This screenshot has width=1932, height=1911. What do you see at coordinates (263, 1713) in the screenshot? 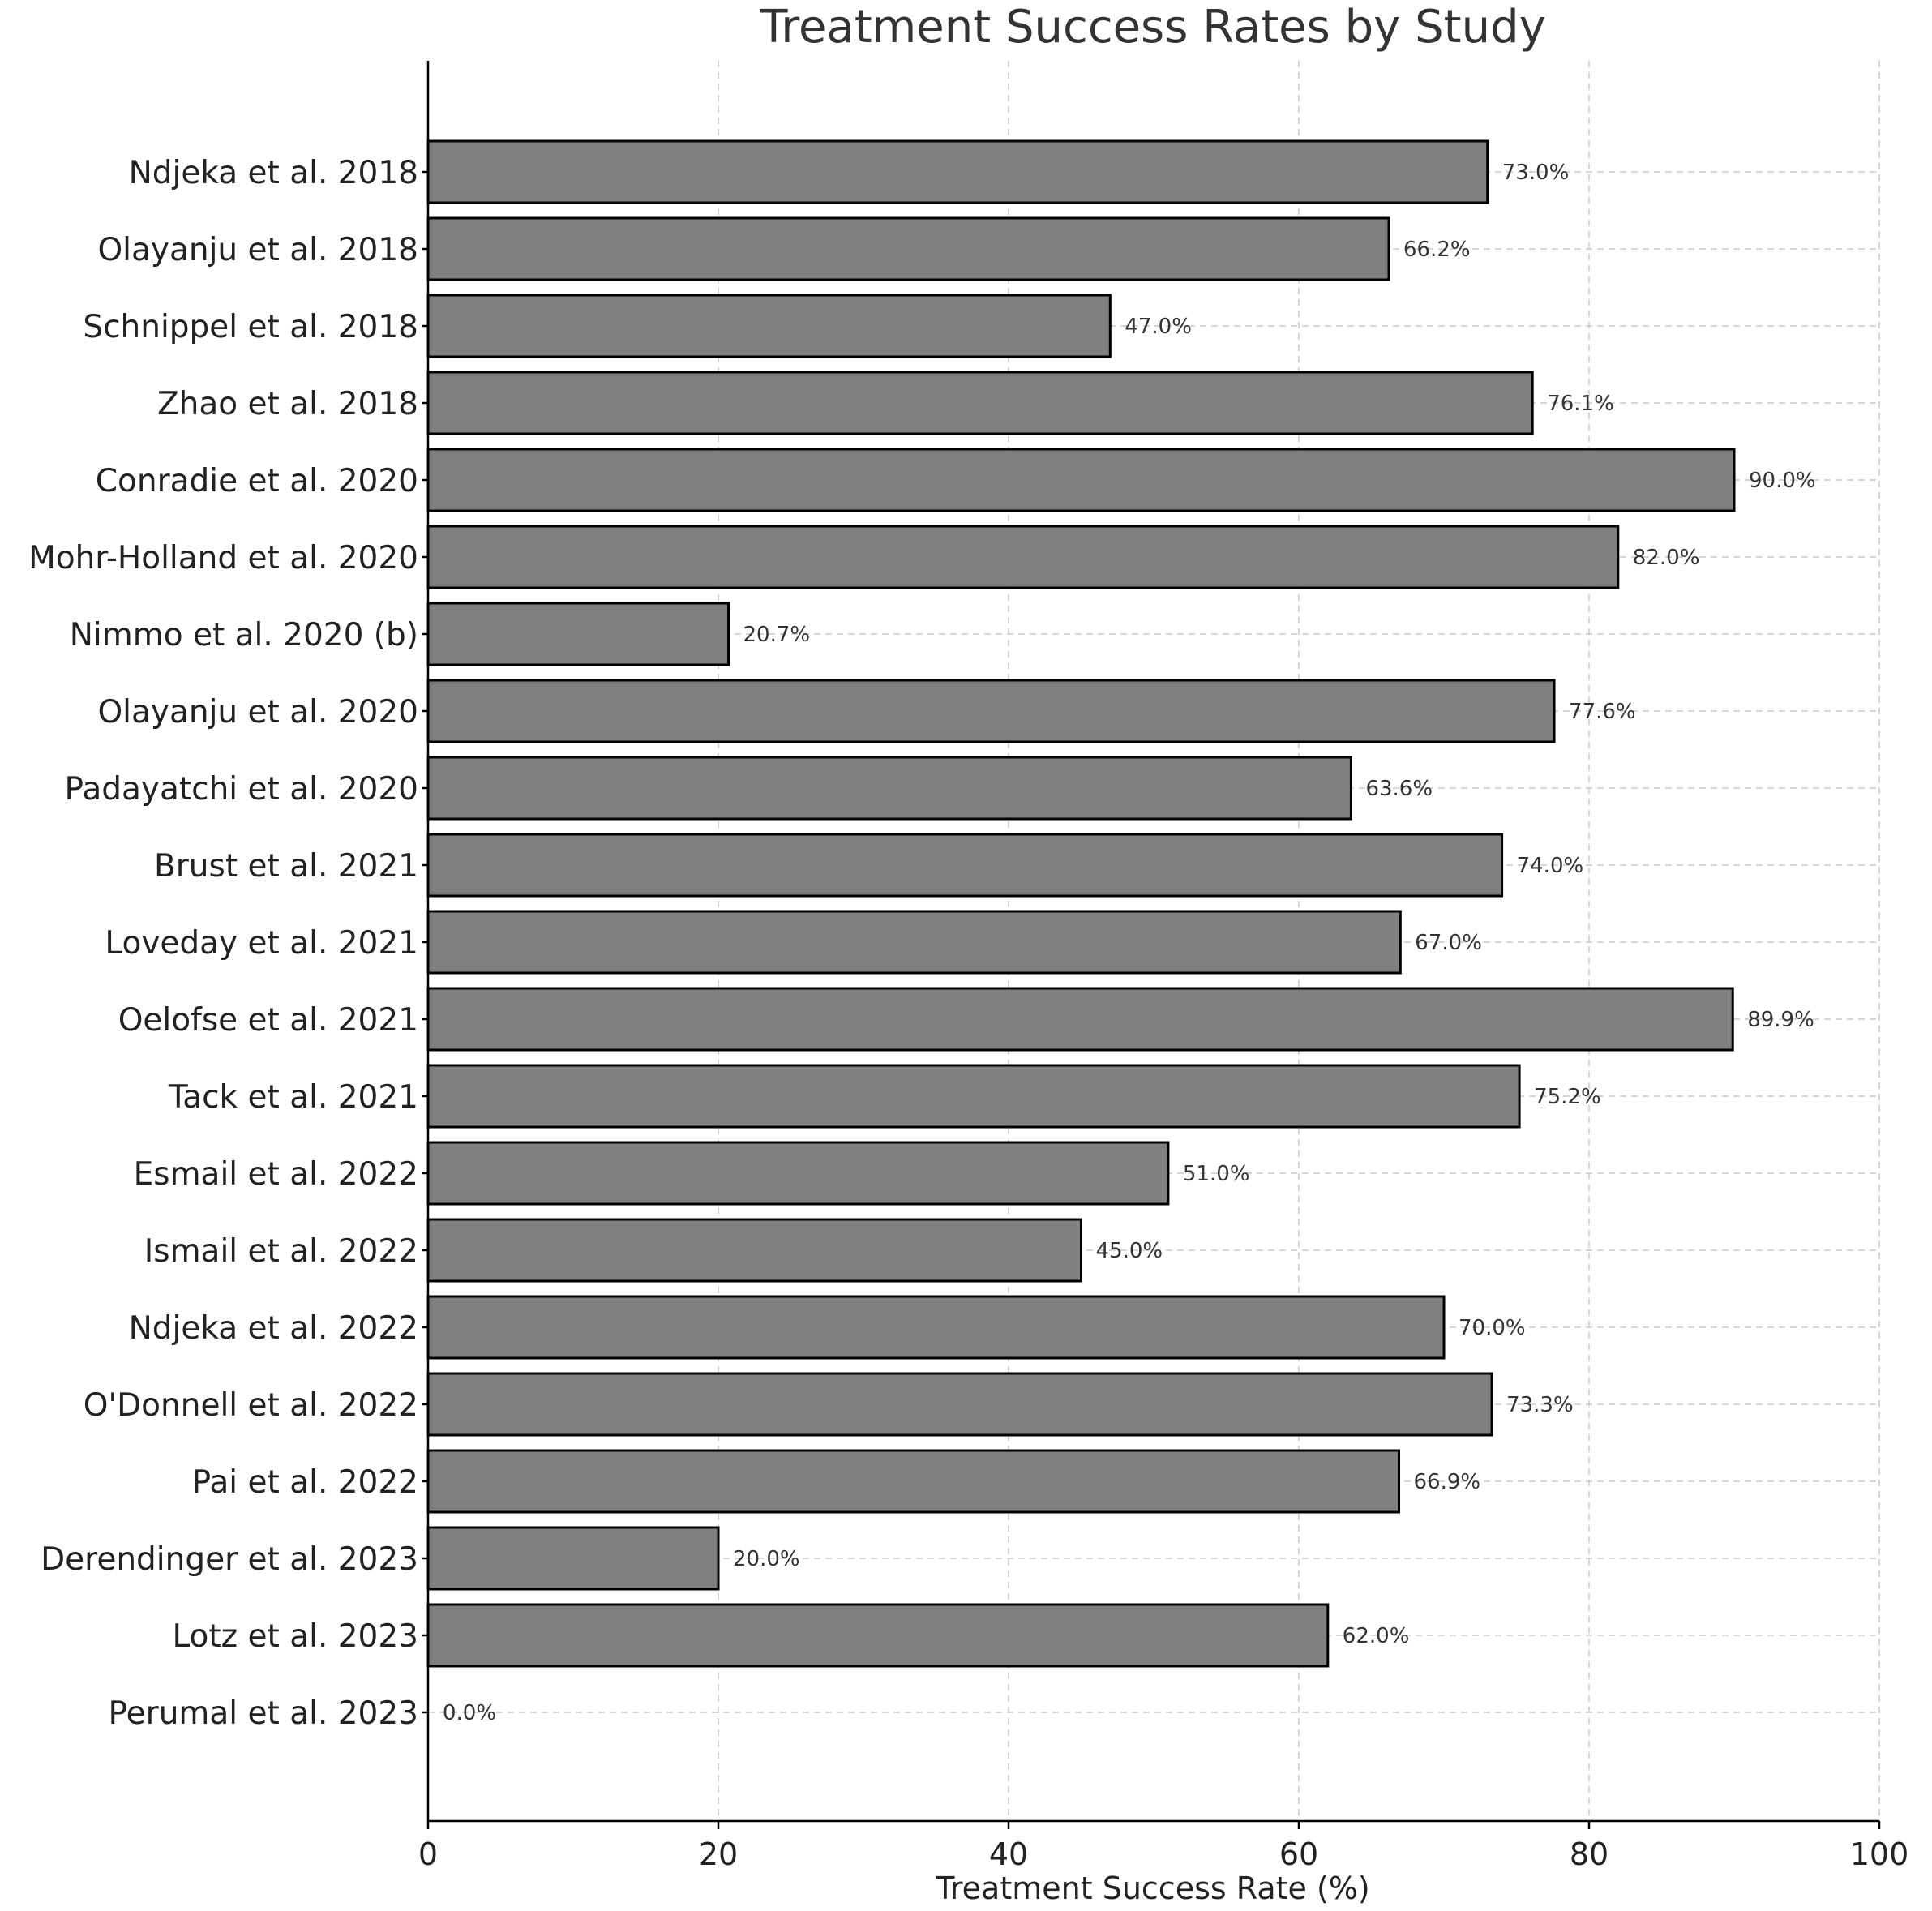
I see `category-label: Perumal et al. 2023` at bounding box center [263, 1713].